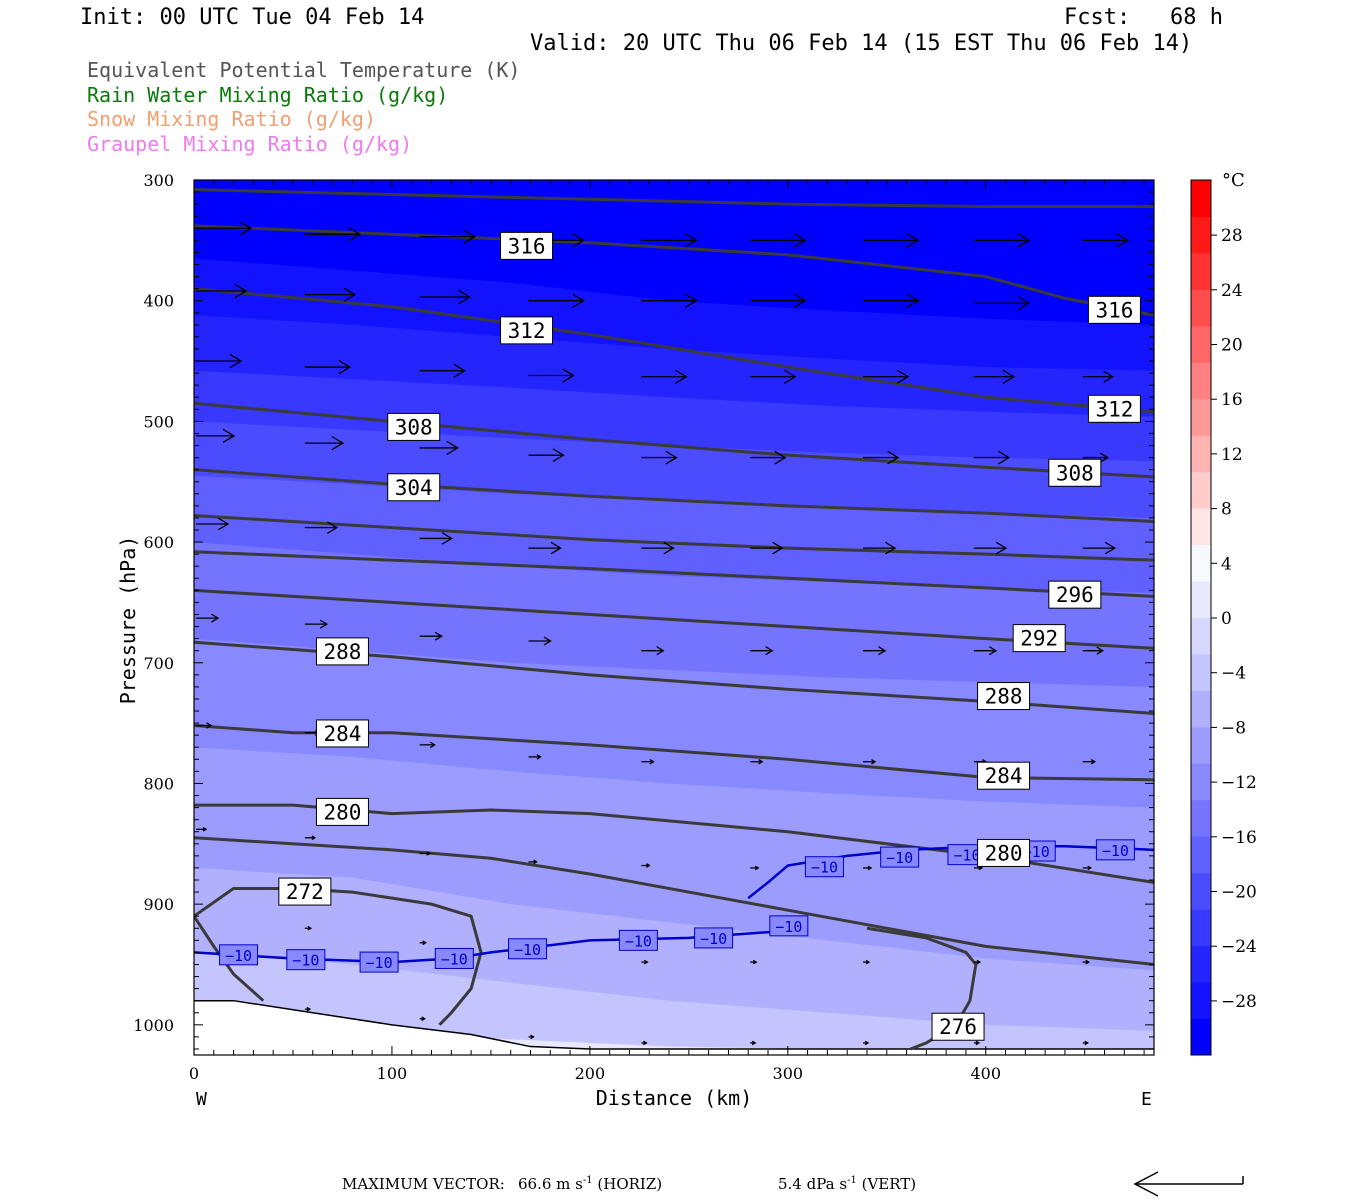 The height and width of the screenshot is (1200, 1350). I want to click on theta-e-label: 316, so click(1114, 309).